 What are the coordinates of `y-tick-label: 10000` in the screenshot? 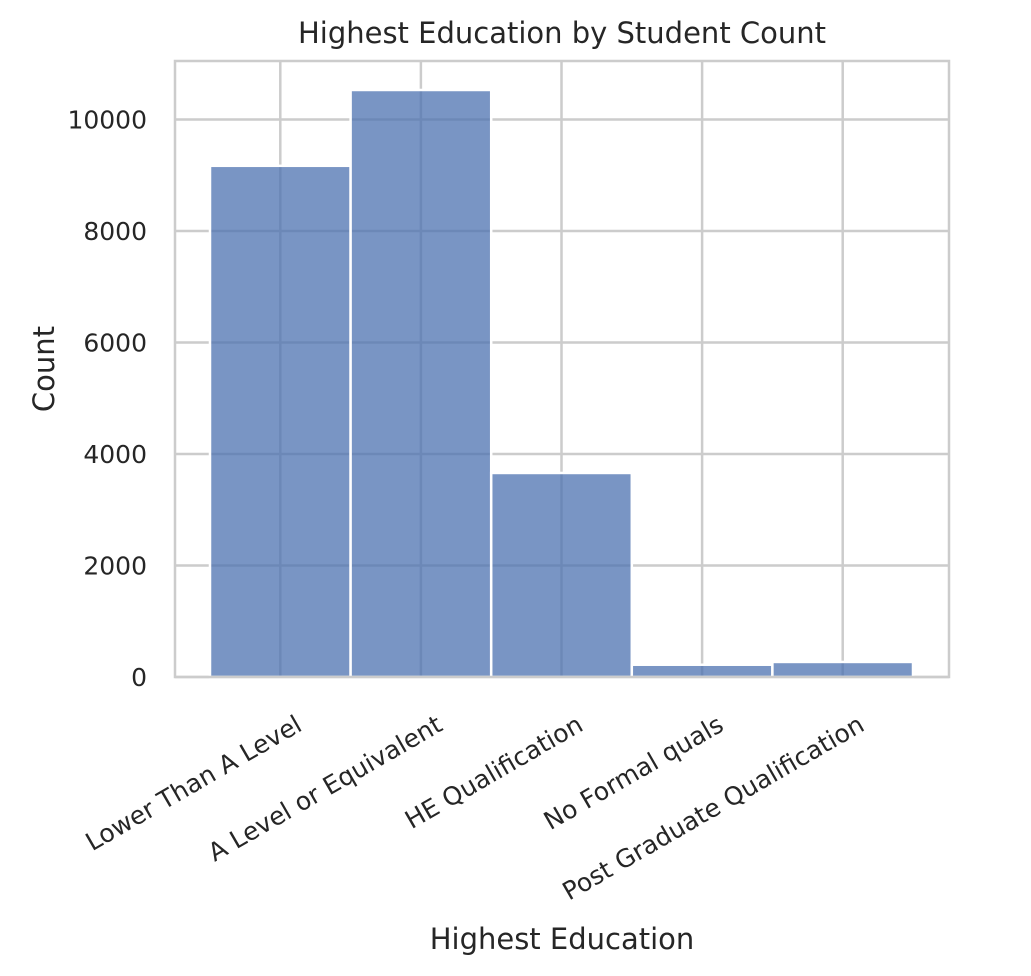 It's located at (107, 120).